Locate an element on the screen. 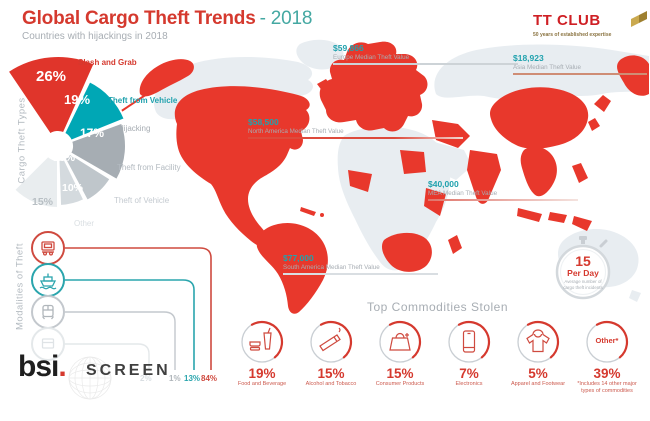  map-land-russia is located at coordinates (541, 72).